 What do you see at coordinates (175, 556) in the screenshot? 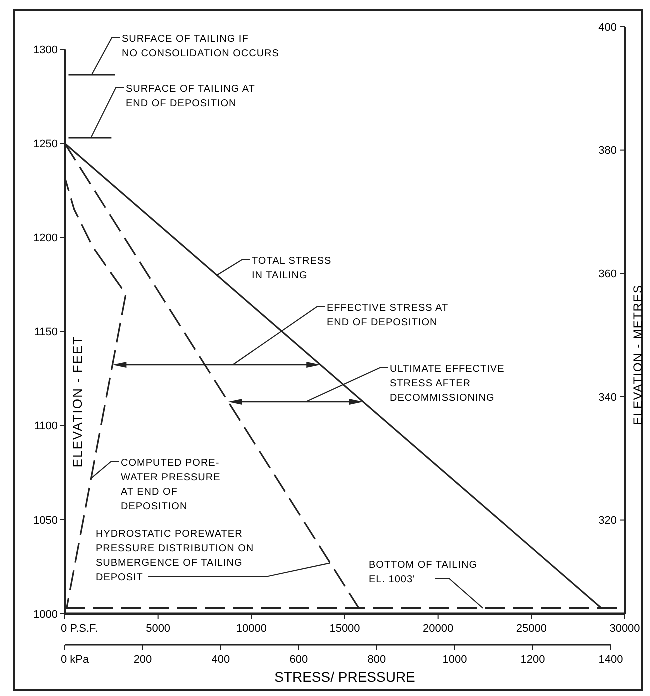
I see `annotation: HYDROSTATIC POREWATER PRESSURE DISTRIBUTION ON SUBMERGENCE OF TAILING DEPOSIT` at bounding box center [175, 556].